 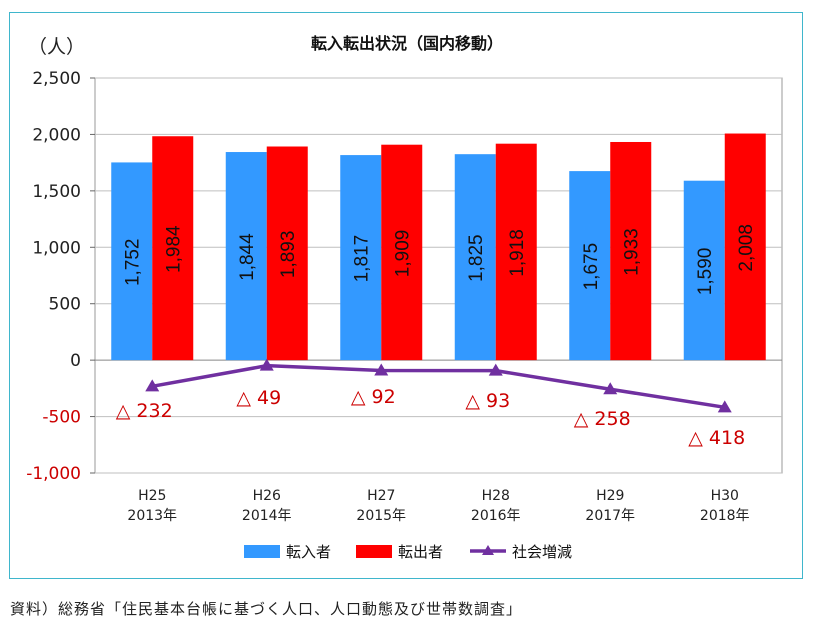 I want to click on x-tick-label: 2017年, so click(x=610, y=516).